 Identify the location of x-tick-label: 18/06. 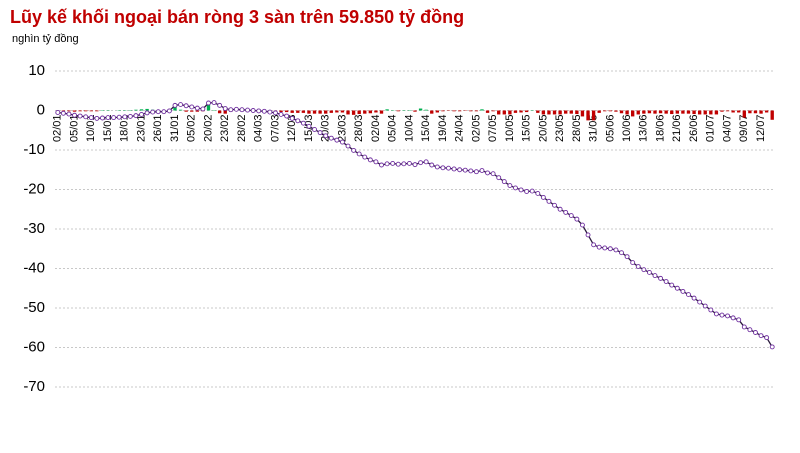
(660, 129).